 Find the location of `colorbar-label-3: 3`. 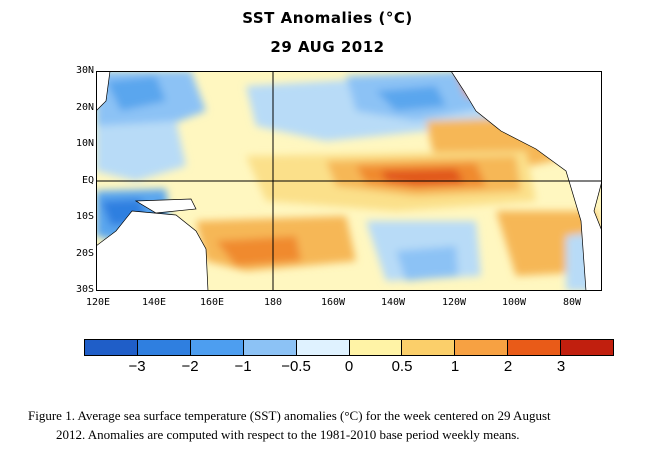

colorbar-label-3: 3 is located at coordinates (561, 366).